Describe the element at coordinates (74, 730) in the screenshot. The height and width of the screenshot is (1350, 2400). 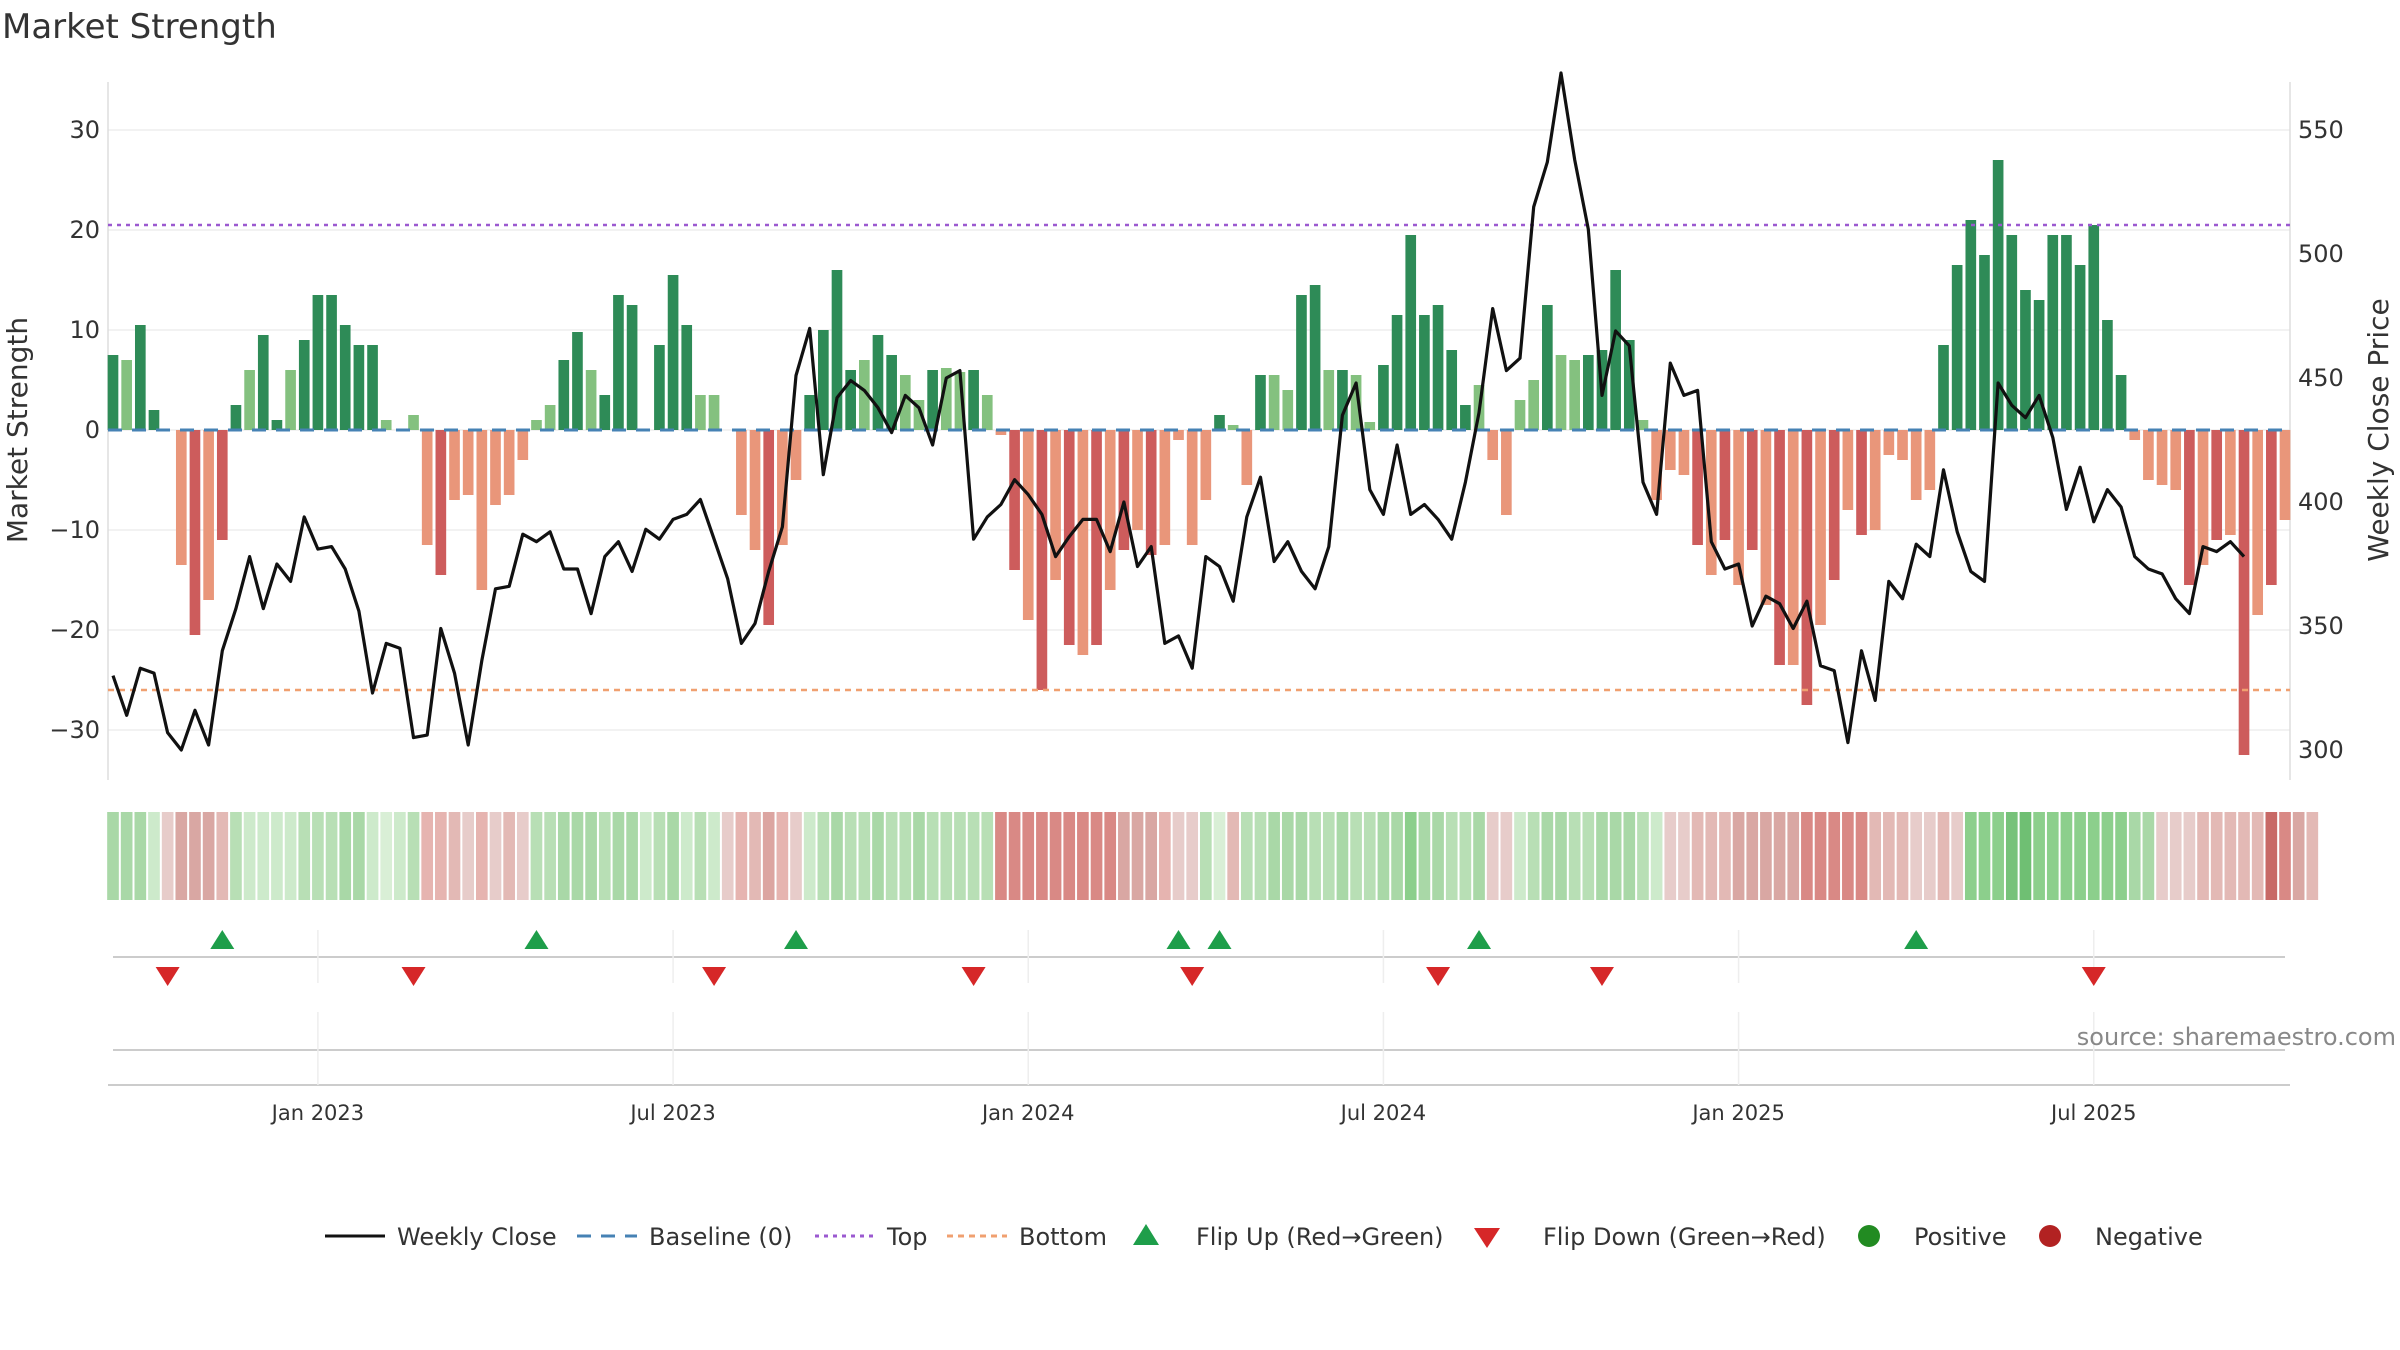
I see `y-tick-label: −30` at that location.